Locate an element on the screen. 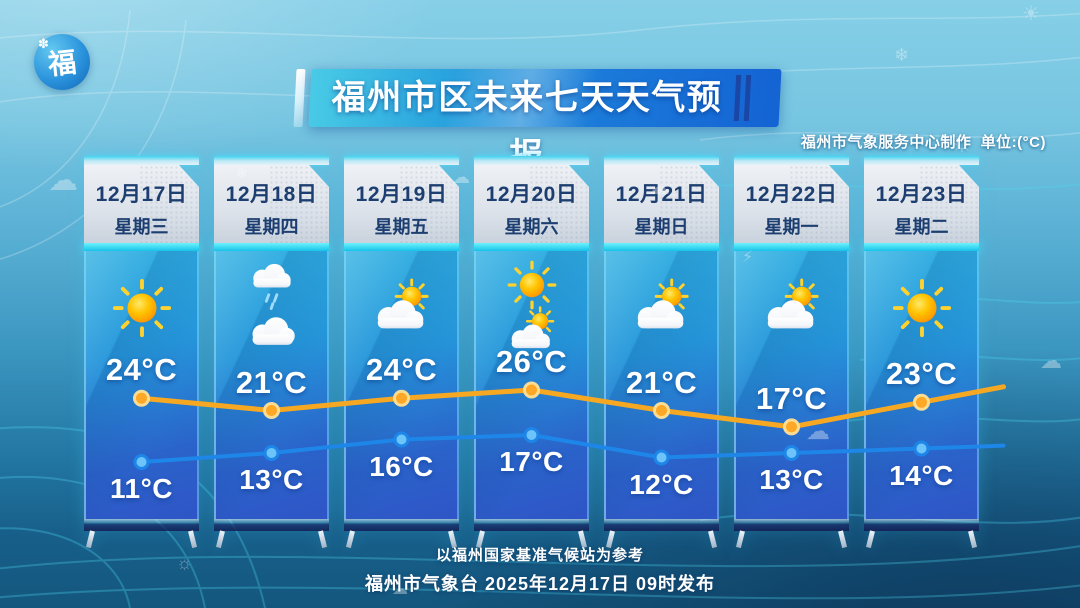 This screenshot has width=1080, height=608. footer: 以福州国家基准气候站为参考 福州市气象台 2025年12月17日 09时发布 is located at coordinates (540, 570).